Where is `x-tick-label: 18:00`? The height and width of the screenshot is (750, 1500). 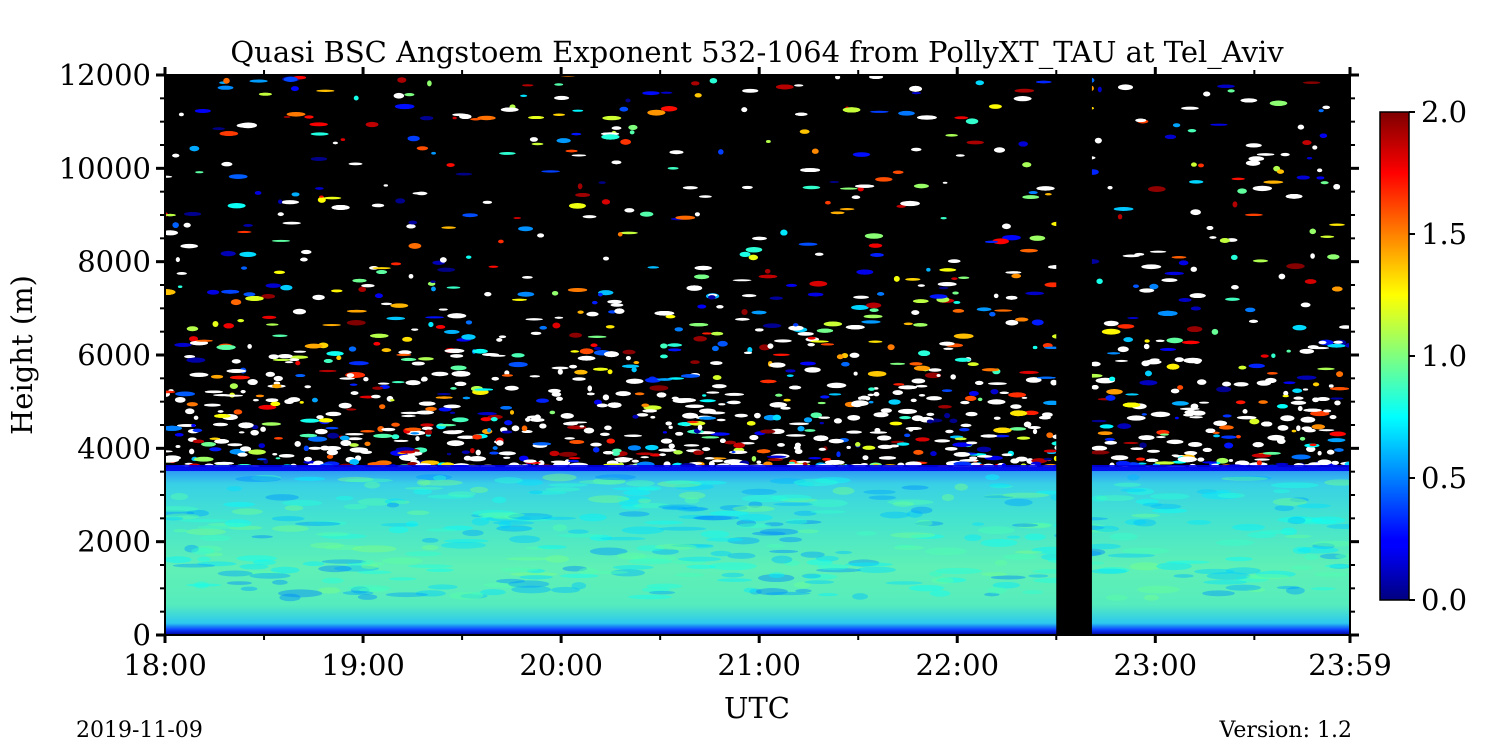
x-tick-label: 18:00 is located at coordinates (165, 665).